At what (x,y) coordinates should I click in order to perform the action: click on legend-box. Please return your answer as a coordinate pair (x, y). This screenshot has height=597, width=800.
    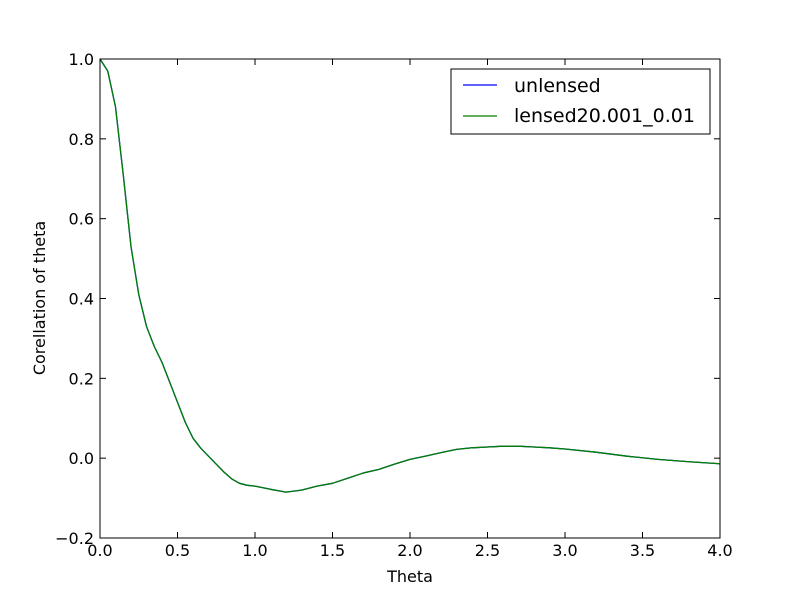
    Looking at the image, I should click on (580, 101).